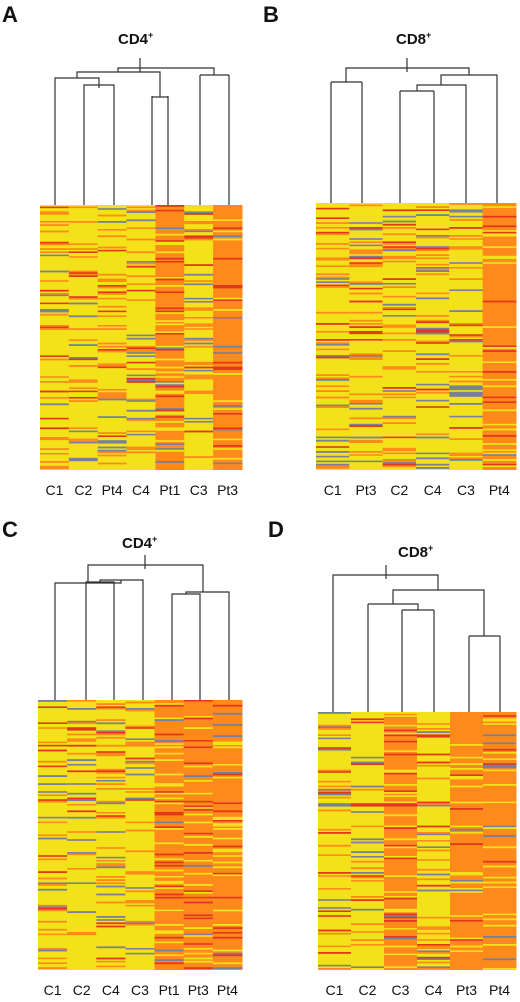 Image resolution: width=520 pixels, height=1002 pixels. What do you see at coordinates (413, 39) in the screenshot?
I see `panel-b-title: CD8+` at bounding box center [413, 39].